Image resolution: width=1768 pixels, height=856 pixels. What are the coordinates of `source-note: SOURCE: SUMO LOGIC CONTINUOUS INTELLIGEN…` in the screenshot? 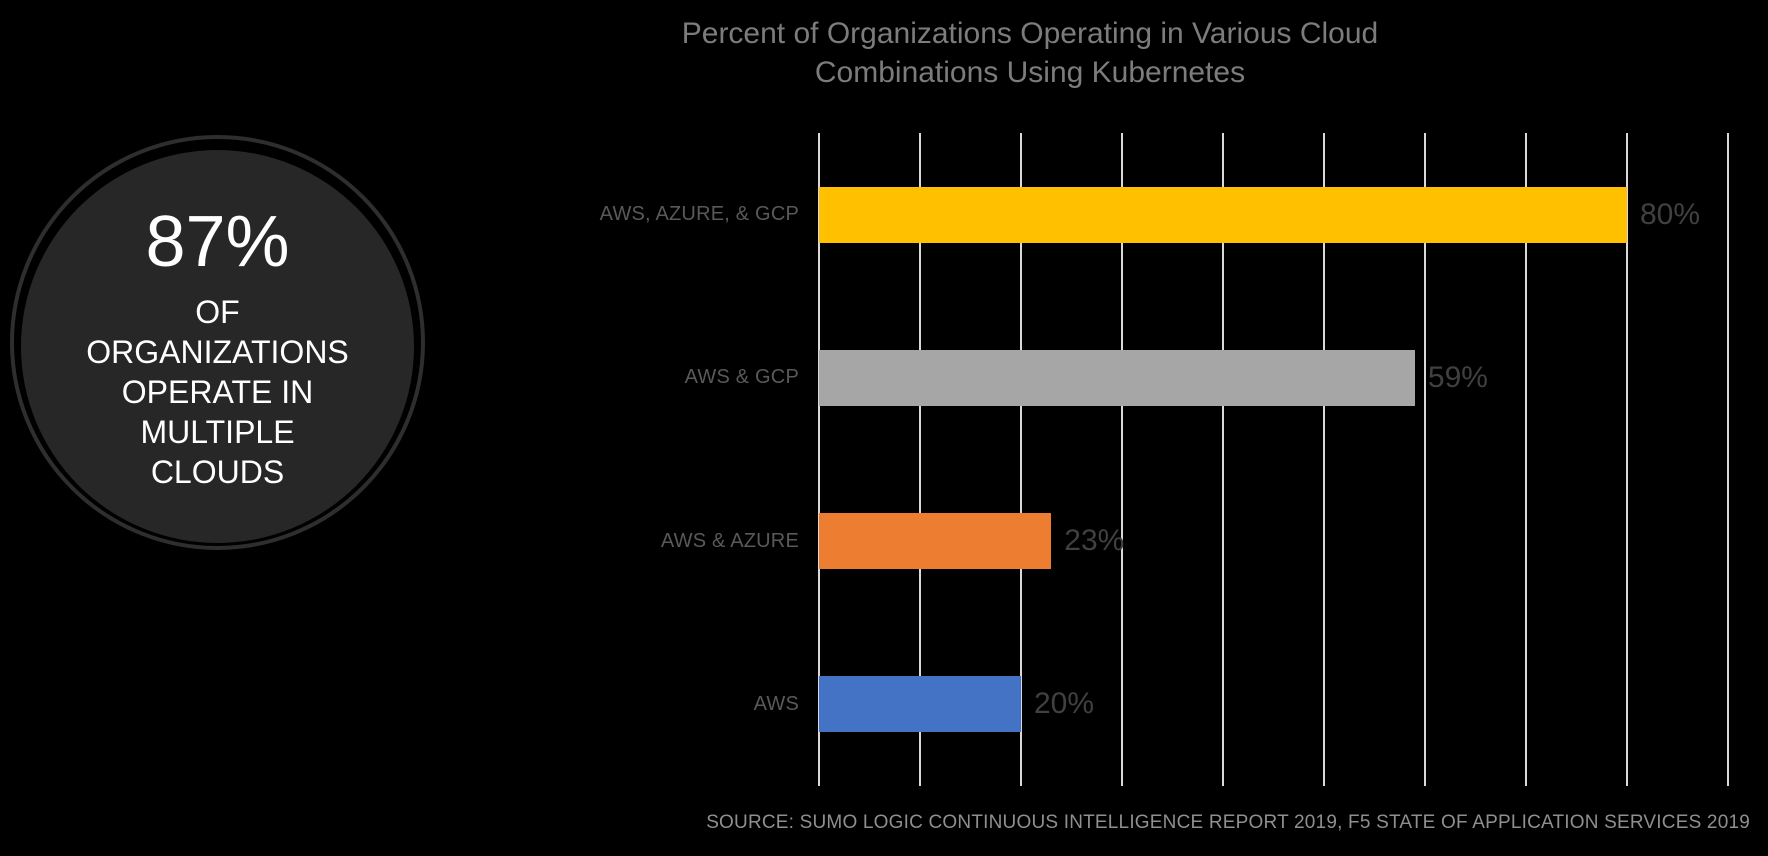 It's located at (1228, 822).